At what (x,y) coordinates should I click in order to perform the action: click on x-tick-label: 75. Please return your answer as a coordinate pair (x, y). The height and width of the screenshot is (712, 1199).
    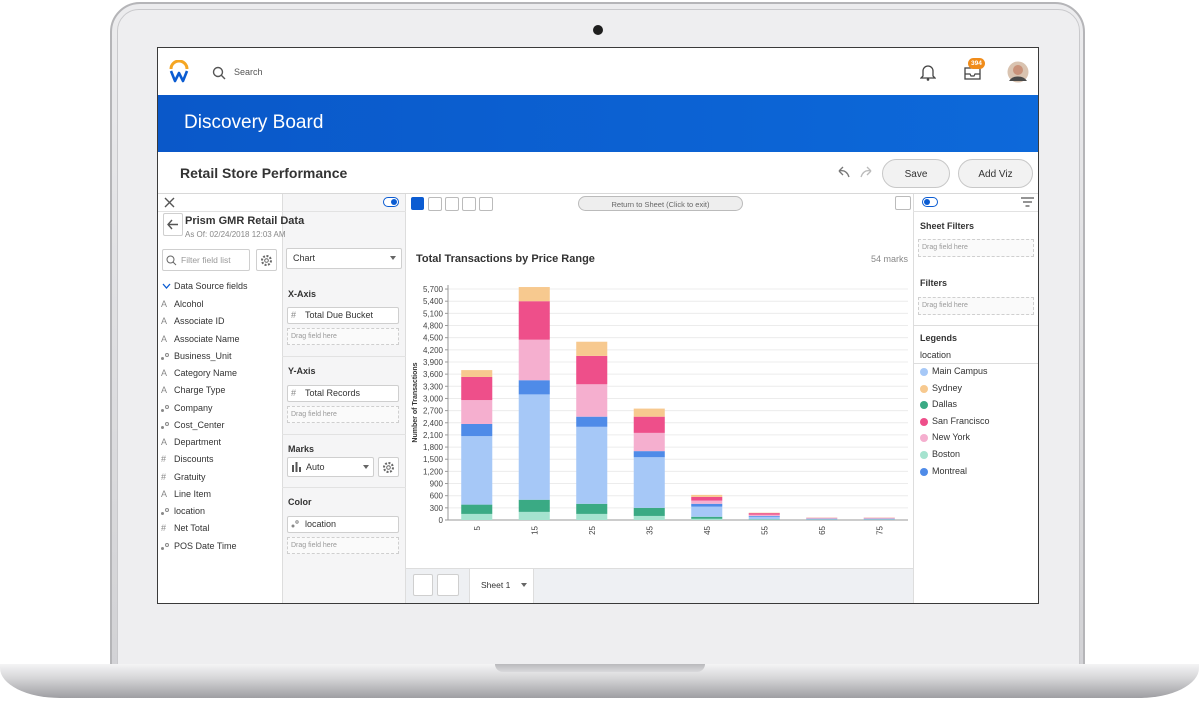
    Looking at the image, I should click on (879, 529).